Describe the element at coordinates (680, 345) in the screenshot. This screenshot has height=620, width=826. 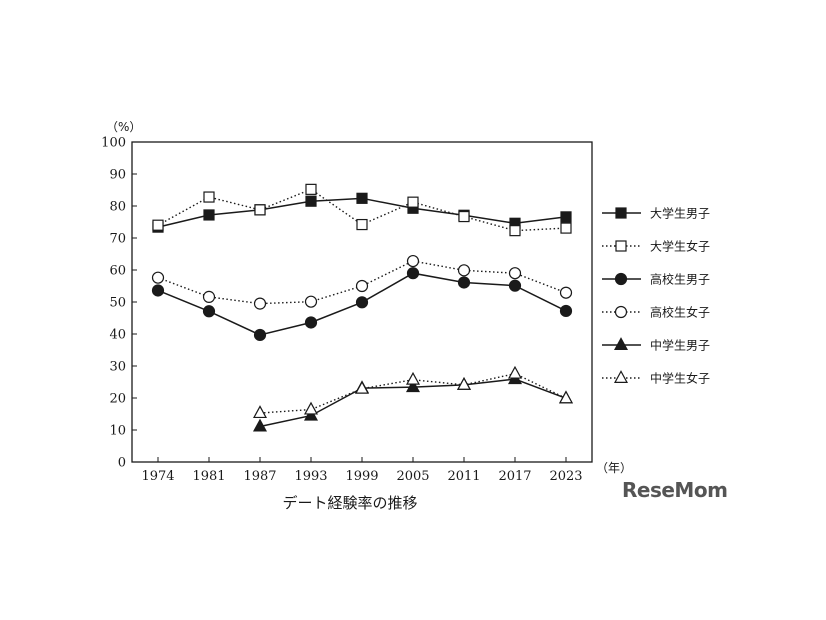
I see `legend-label: 中学生男子` at that location.